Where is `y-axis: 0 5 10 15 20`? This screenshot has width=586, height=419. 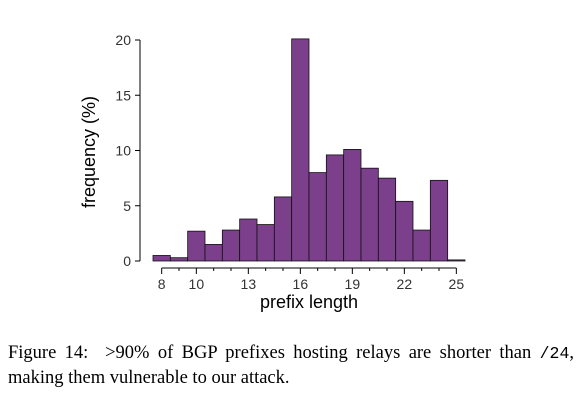
y-axis: 0 5 10 15 20 is located at coordinates (128, 150).